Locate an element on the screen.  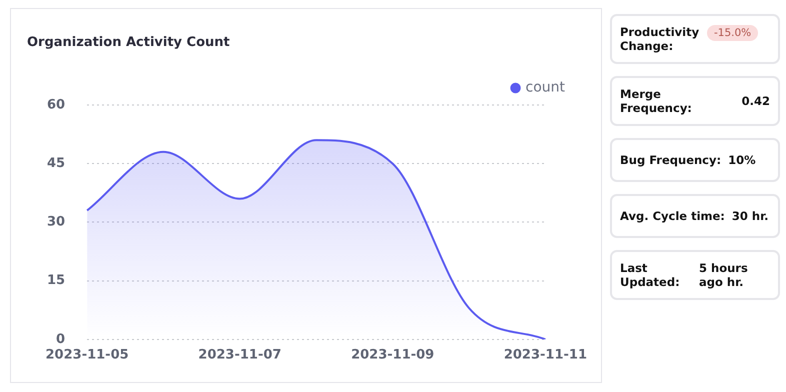
y-tick-label: 45 is located at coordinates (56, 163).